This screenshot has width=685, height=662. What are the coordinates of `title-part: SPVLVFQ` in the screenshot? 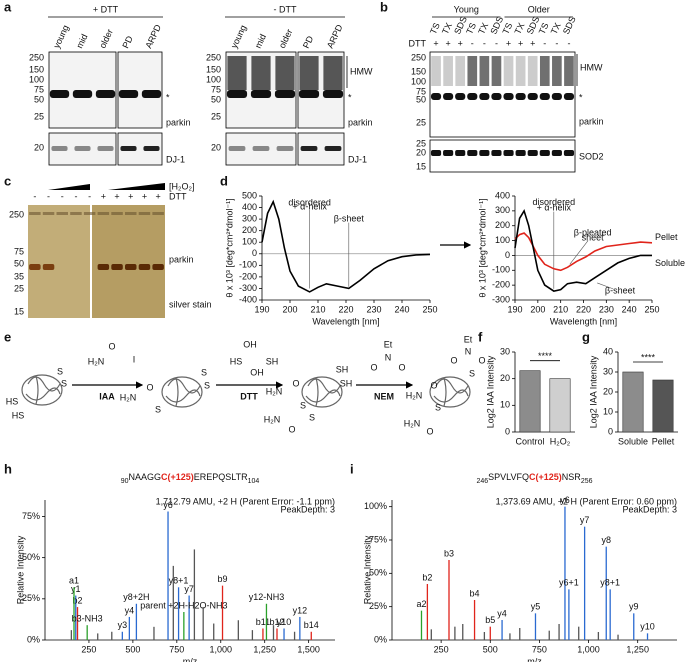 It's located at (508, 477).